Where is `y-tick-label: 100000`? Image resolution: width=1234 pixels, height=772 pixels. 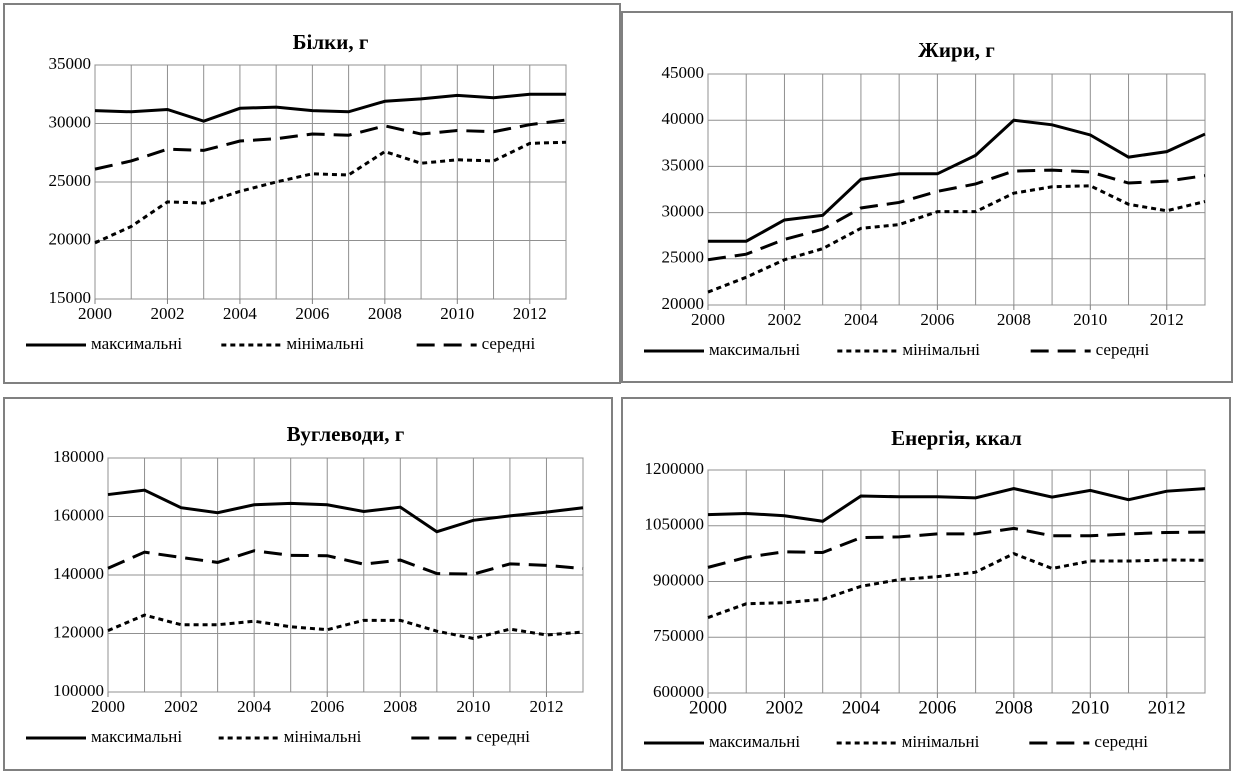 y-tick-label: 100000 is located at coordinates (78, 690).